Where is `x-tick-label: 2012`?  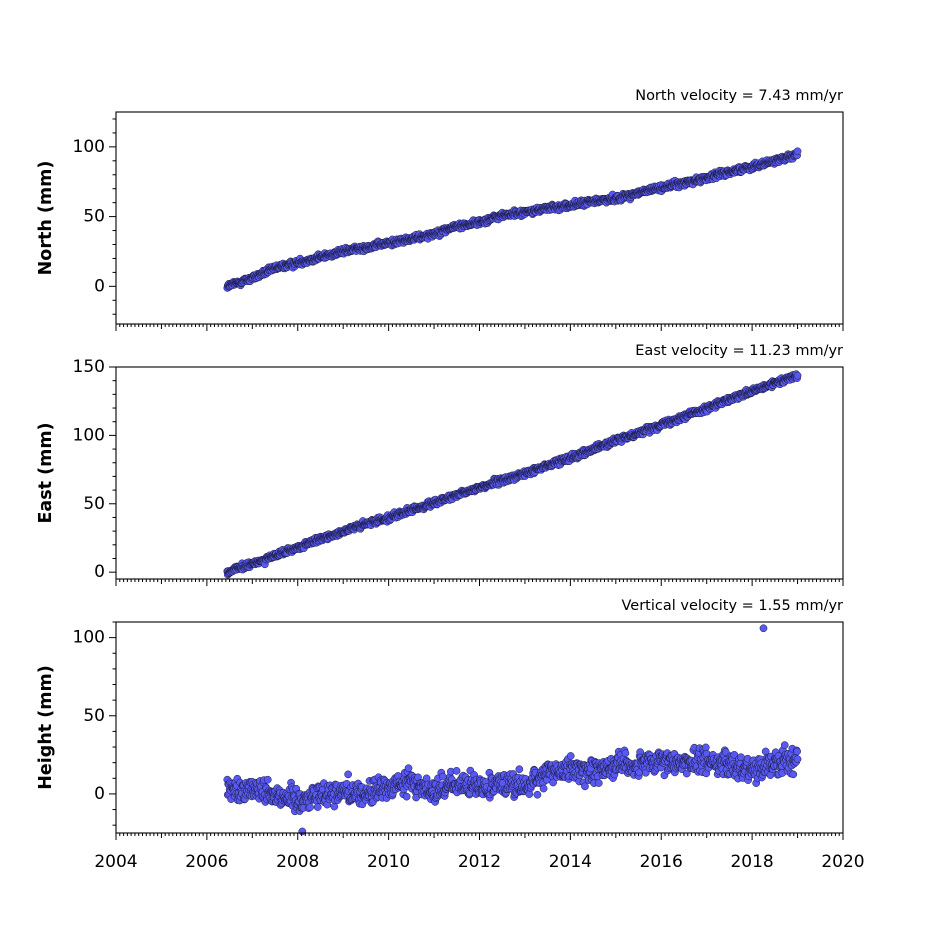
x-tick-label: 2012 is located at coordinates (479, 862).